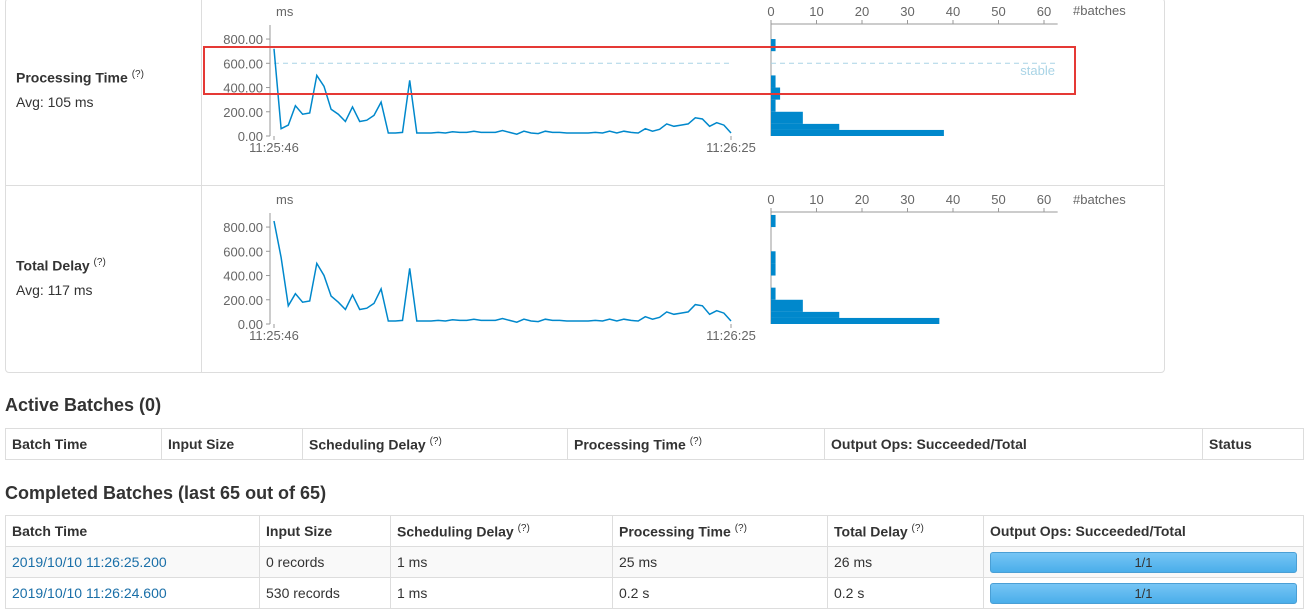  What do you see at coordinates (53, 265) in the screenshot?
I see `total-delay-title: Total Delay` at bounding box center [53, 265].